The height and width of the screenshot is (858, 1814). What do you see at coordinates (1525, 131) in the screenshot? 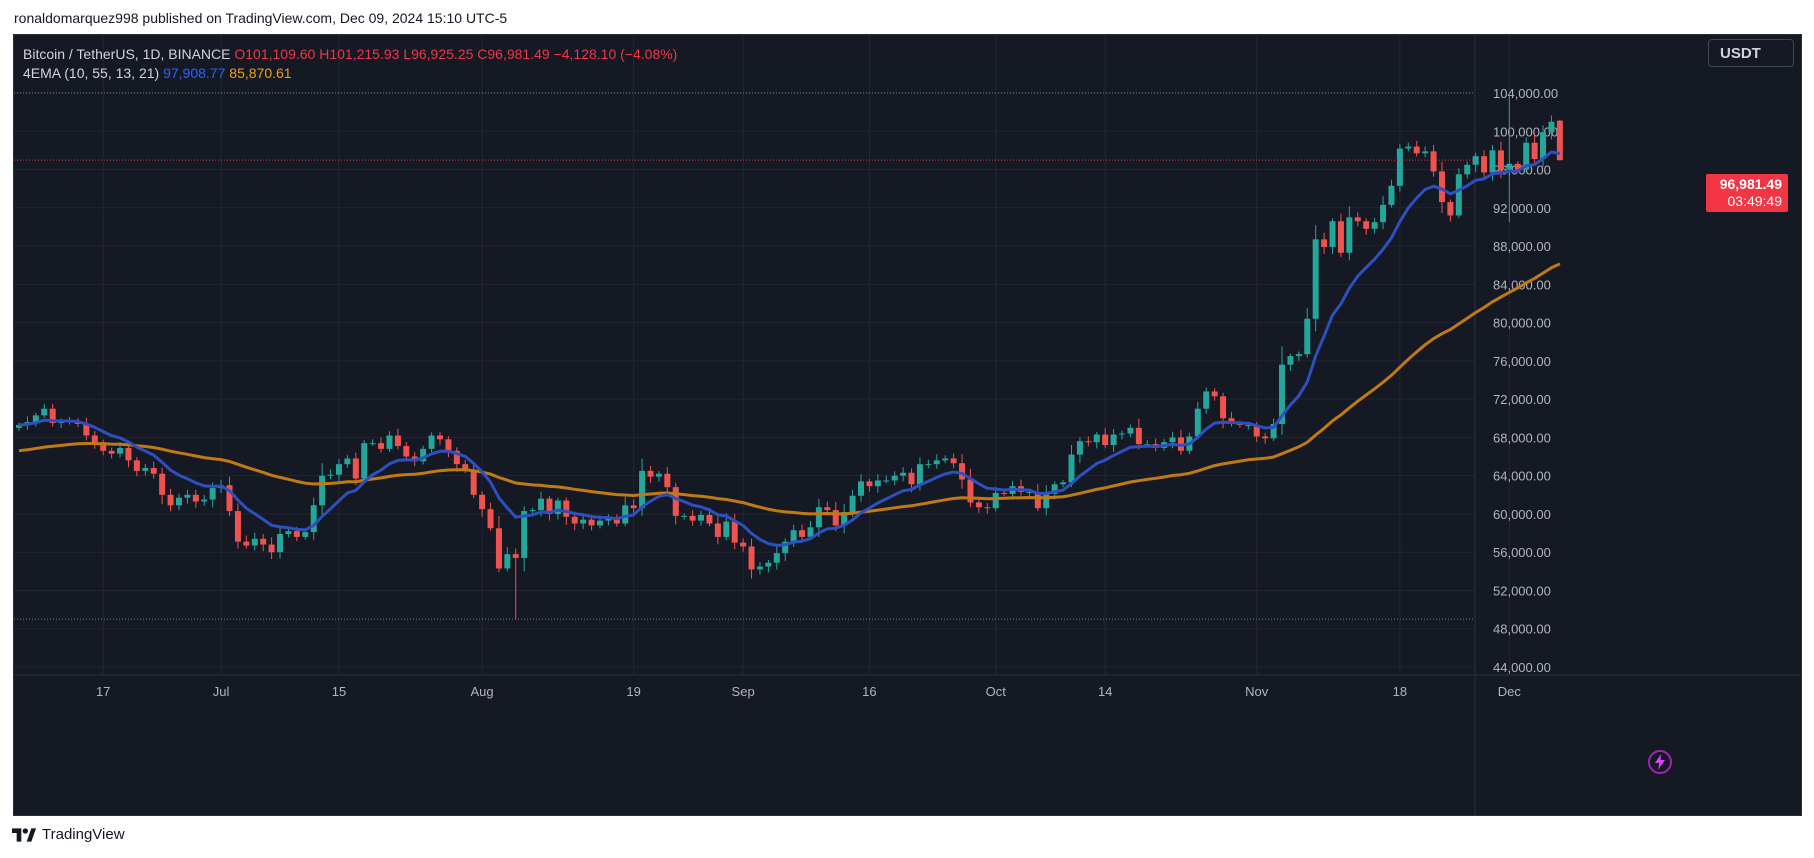
I see `y-tick-label: 100,000.00` at bounding box center [1525, 131].